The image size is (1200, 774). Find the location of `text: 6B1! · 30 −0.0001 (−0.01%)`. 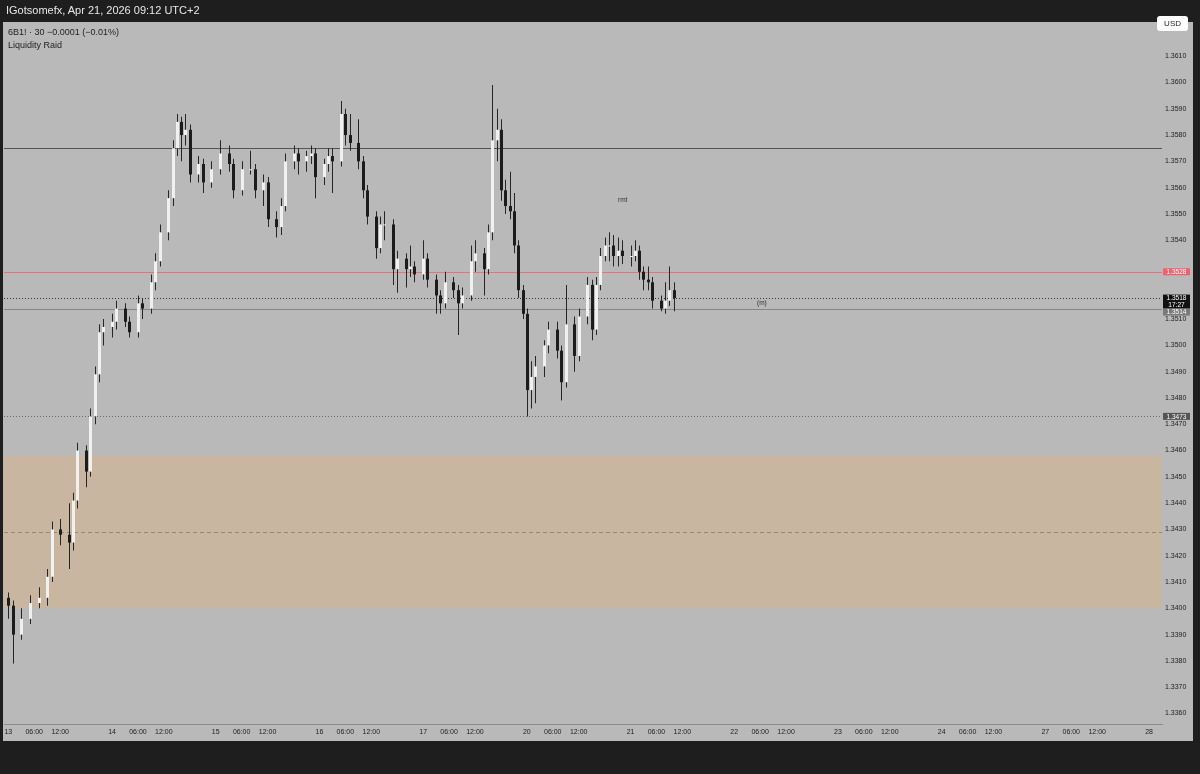

text: 6B1! · 30 −0.0001 (−0.01%) is located at coordinates (64, 32).